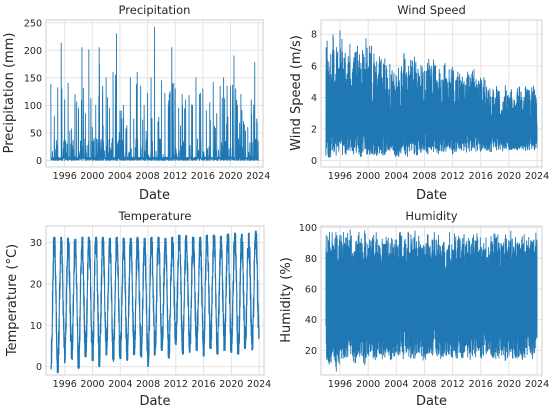 The height and width of the screenshot is (409, 550). What do you see at coordinates (12, 300) in the screenshot?
I see `temperature-y-axis-label: Temperature (°C)` at bounding box center [12, 300].